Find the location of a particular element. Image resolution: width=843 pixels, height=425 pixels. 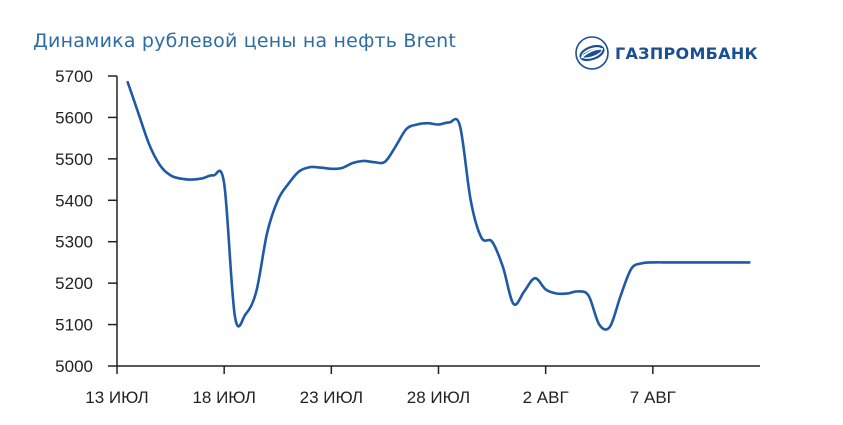

y-tick-label: 5400 is located at coordinates (74, 200).